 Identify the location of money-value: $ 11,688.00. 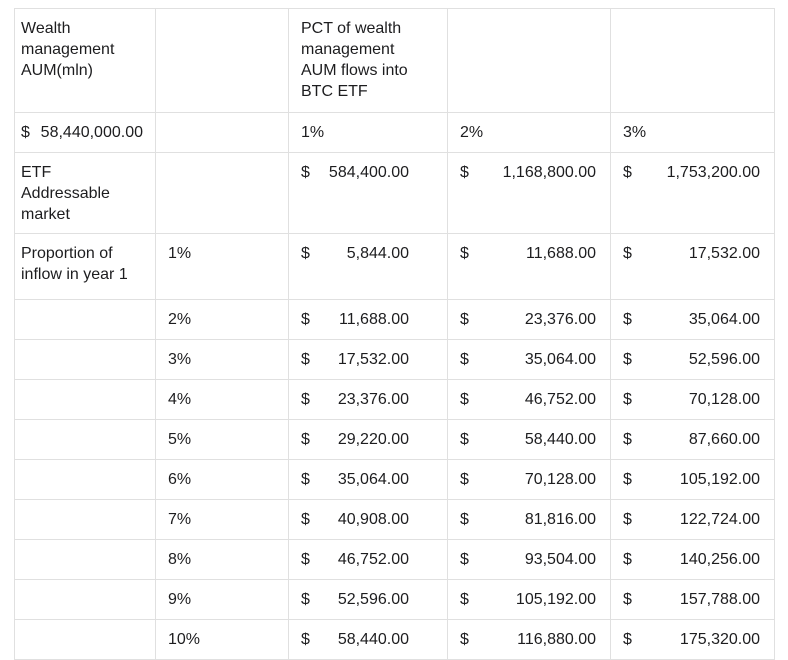
(355, 319).